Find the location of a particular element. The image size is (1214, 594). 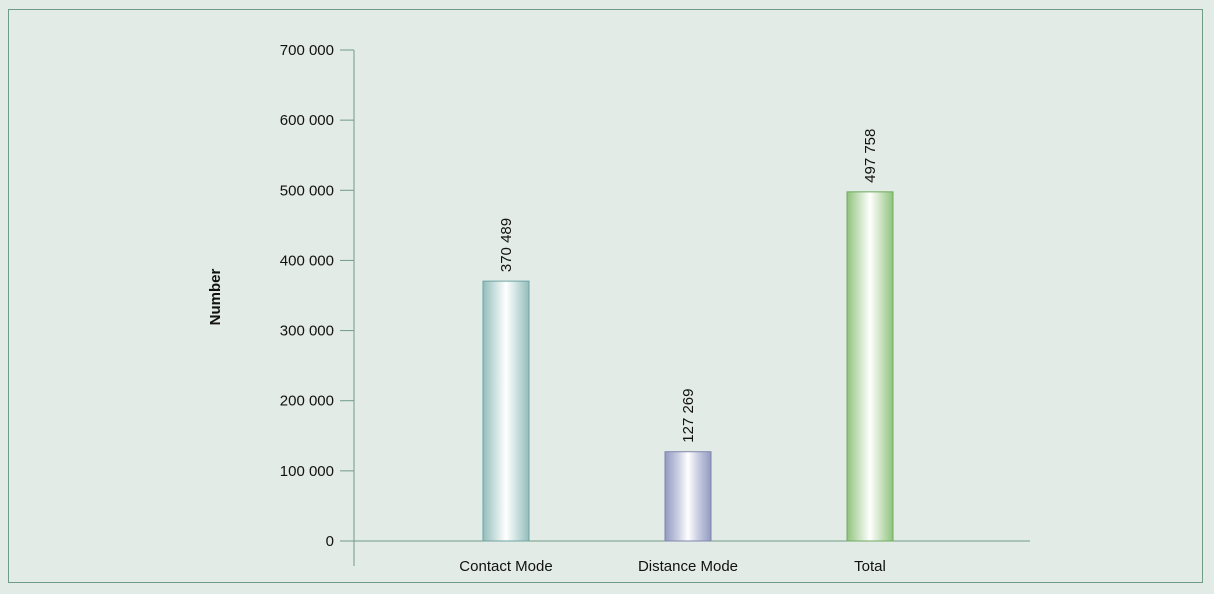

y-tick-label: 200 000 is located at coordinates (307, 401).